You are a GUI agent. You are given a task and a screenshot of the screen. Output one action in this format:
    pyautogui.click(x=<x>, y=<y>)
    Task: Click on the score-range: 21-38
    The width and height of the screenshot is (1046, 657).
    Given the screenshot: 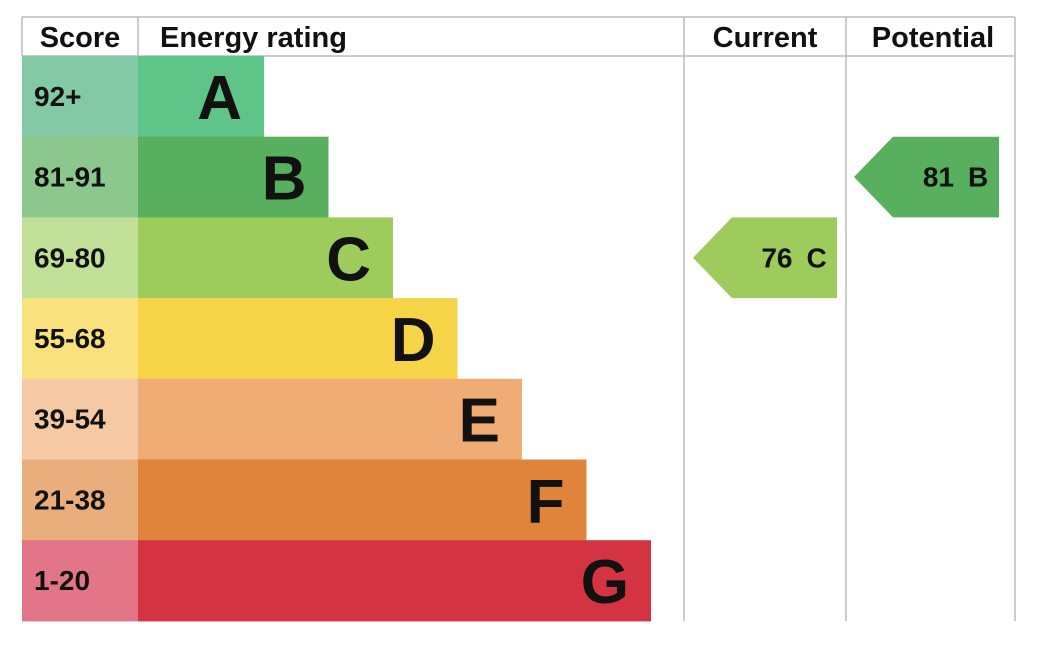 What is the action you would take?
    pyautogui.click(x=70, y=499)
    